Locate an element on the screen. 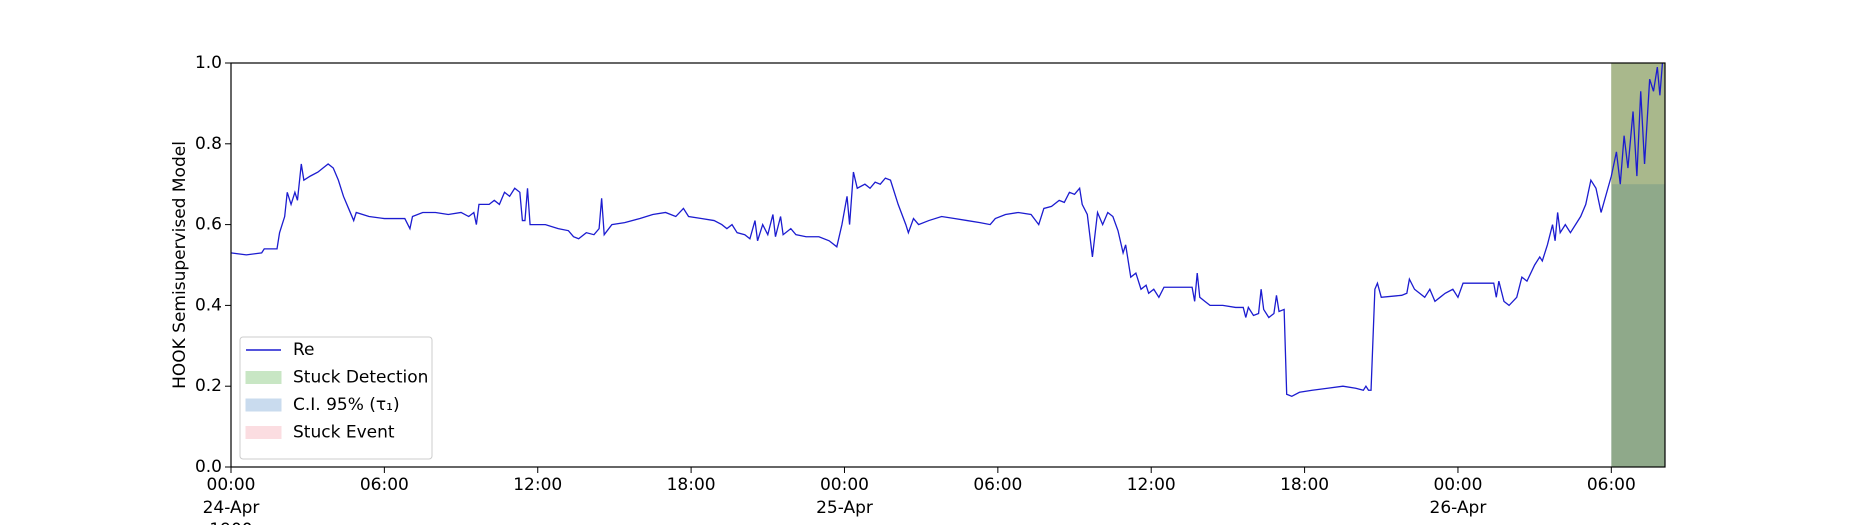 The image size is (1850, 525). legend-label: Stuck Event is located at coordinates (344, 433).